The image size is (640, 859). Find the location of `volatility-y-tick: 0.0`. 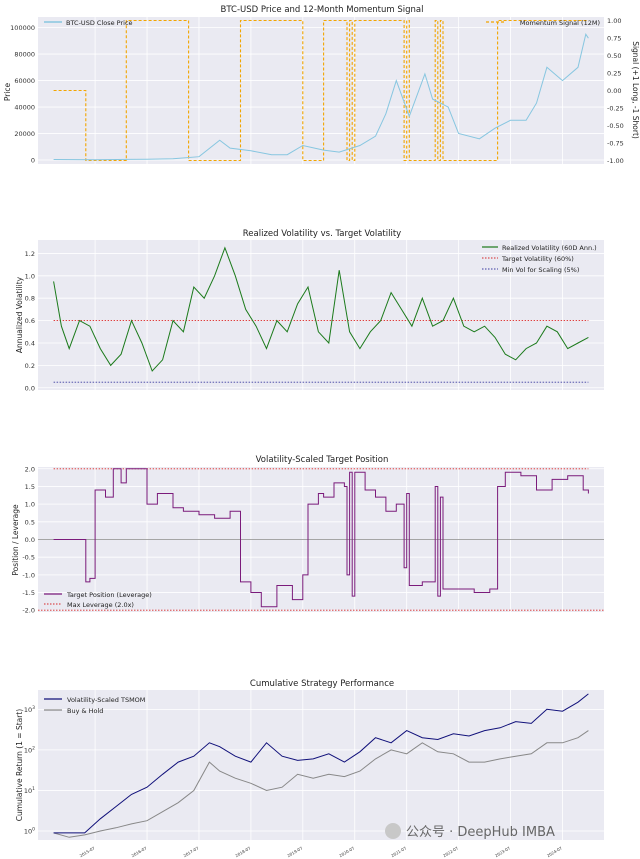

volatility-y-tick: 0.0 is located at coordinates (30, 388).